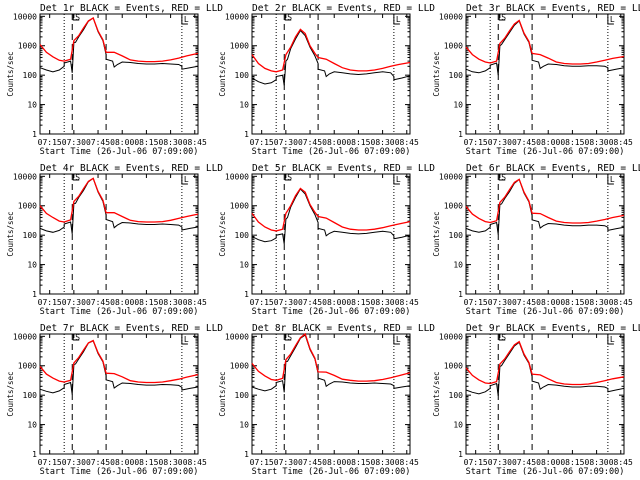  What do you see at coordinates (131, 328) in the screenshot?
I see `panel-title: Det 7r BLACK = Events, RED = LLD` at bounding box center [131, 328].